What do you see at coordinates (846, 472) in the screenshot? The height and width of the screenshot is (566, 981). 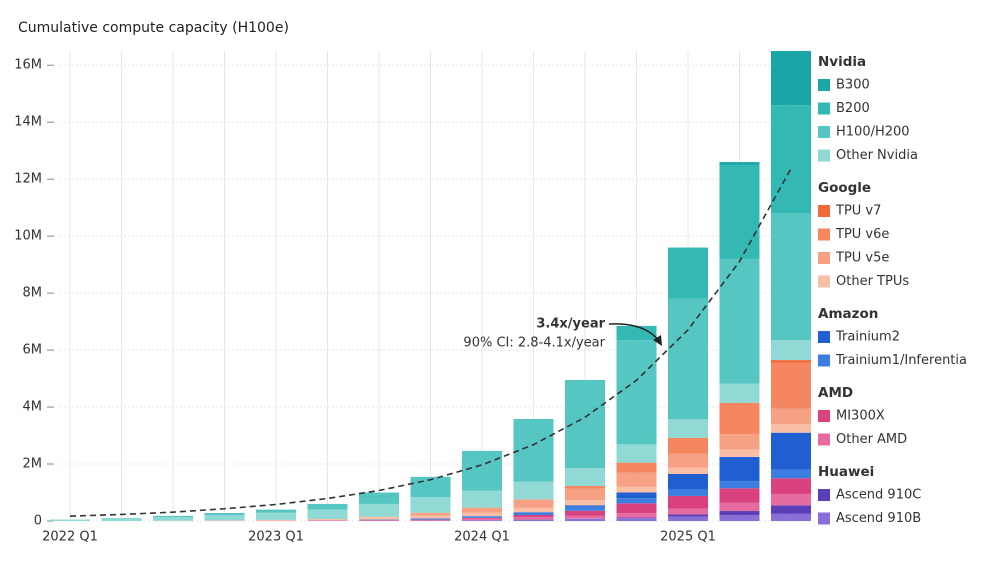 I see `legend-group-title: Huawei` at bounding box center [846, 472].